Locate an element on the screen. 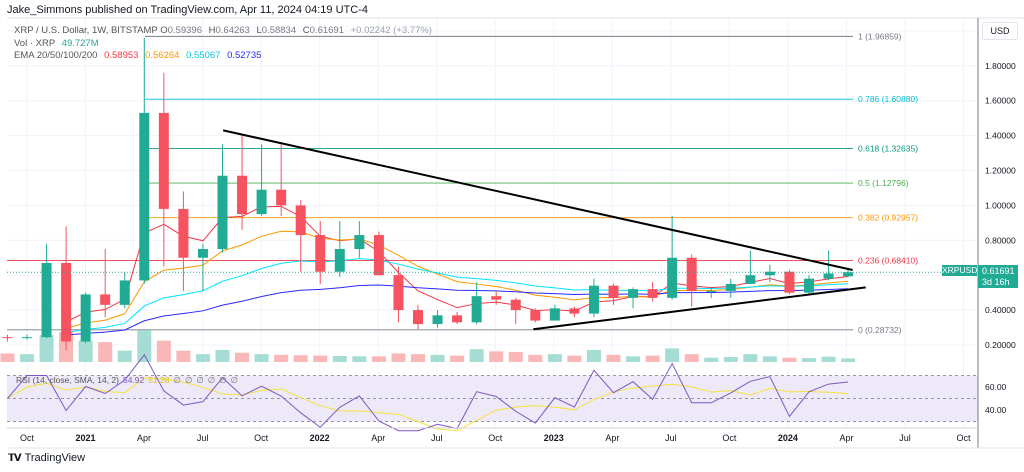 This screenshot has height=472, width=1024. rsi-line is located at coordinates (428, 392).